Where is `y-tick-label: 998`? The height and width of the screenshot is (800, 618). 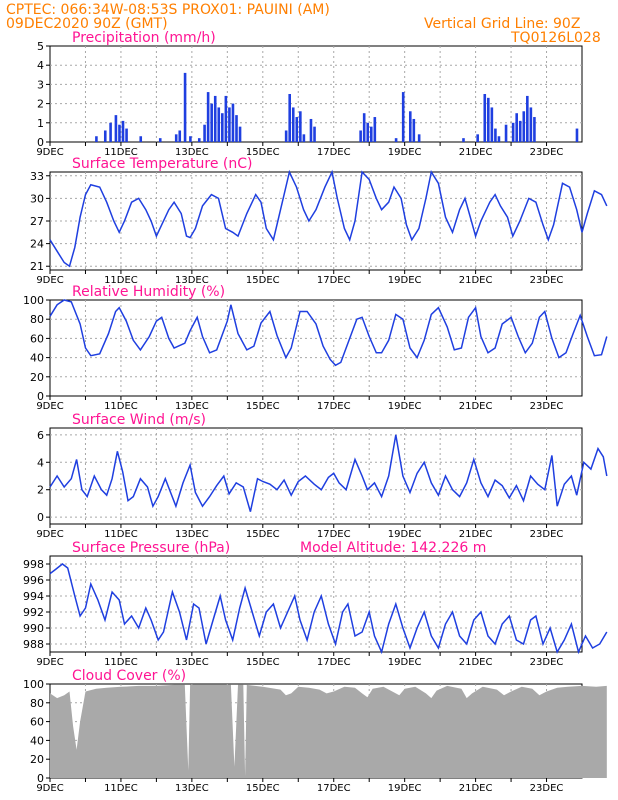
y-tick-label: 998 is located at coordinates (33, 564).